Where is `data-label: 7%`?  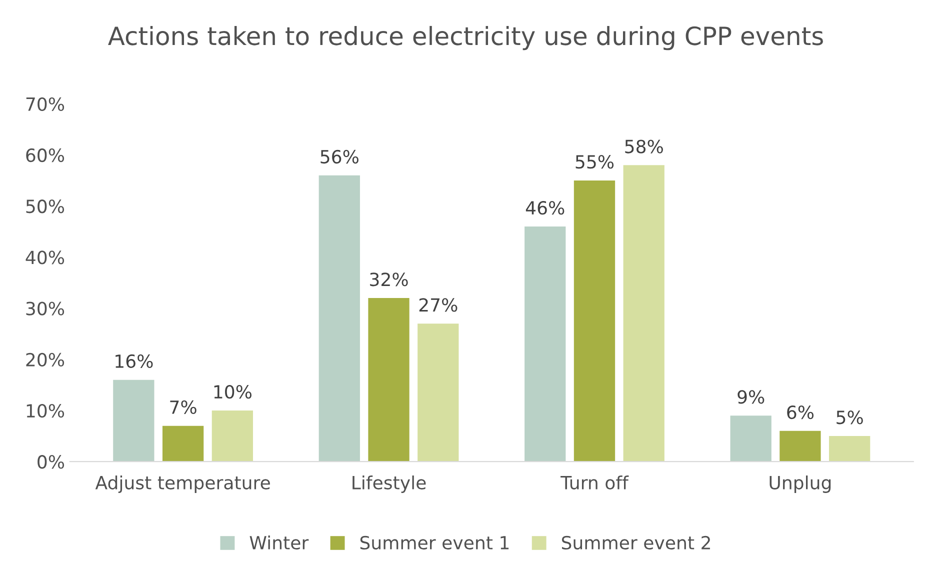 data-label: 7% is located at coordinates (183, 407).